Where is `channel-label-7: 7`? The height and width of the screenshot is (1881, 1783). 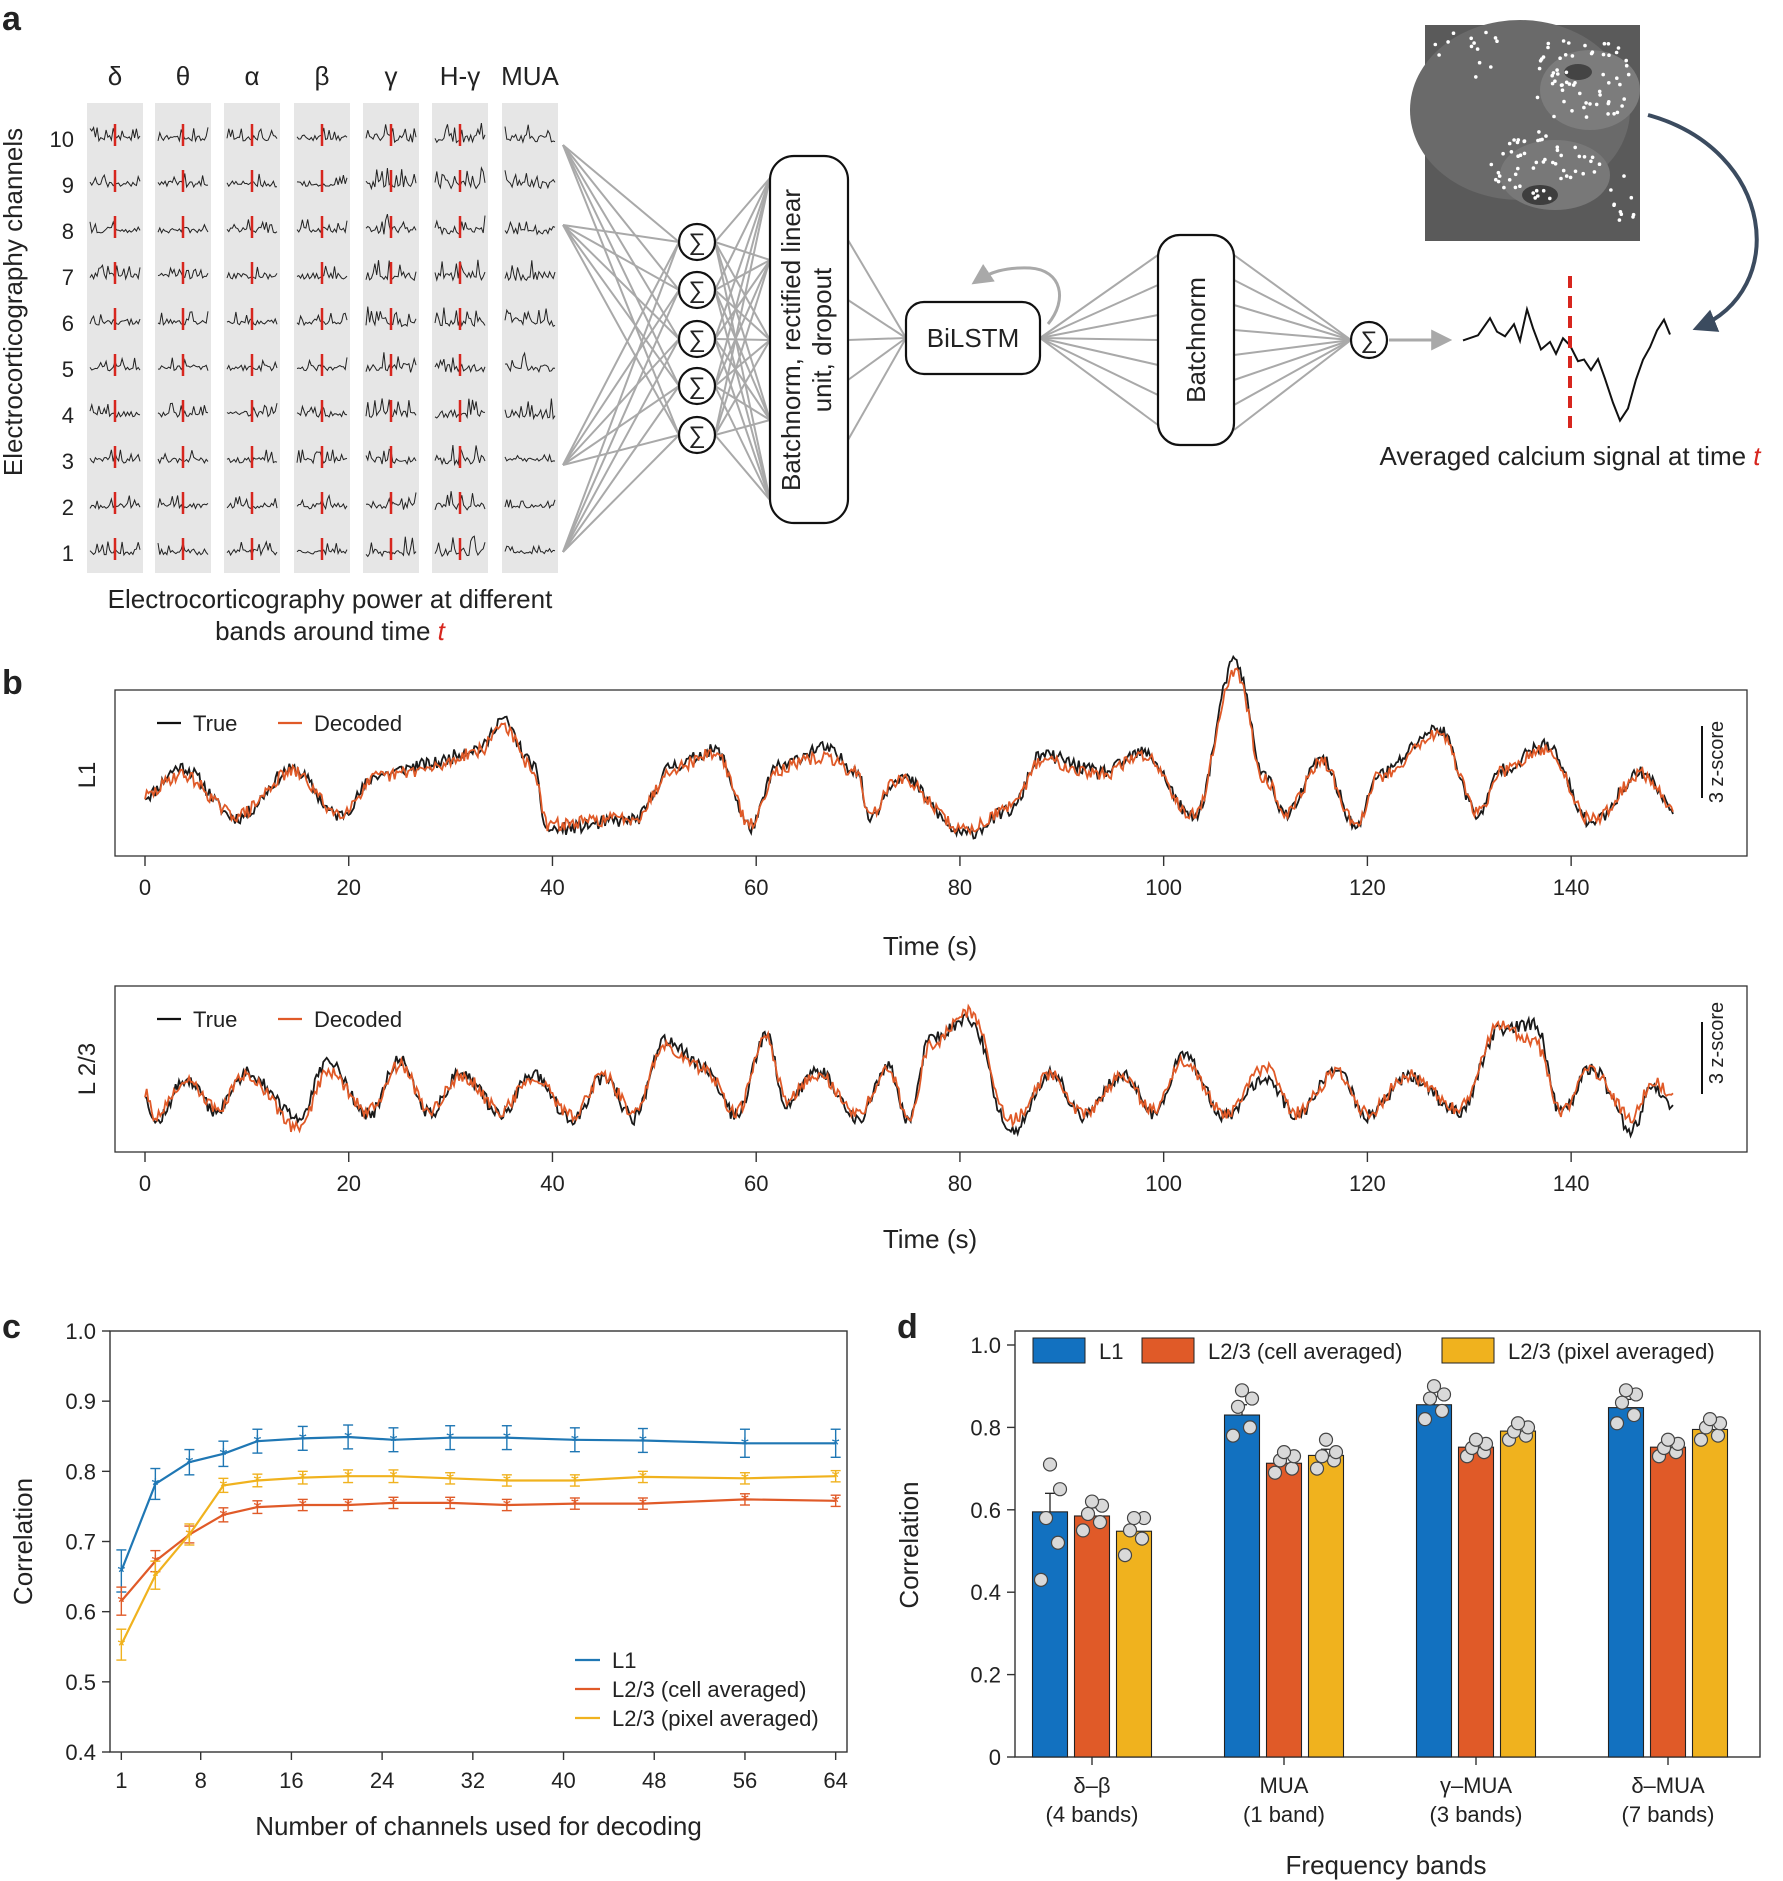 channel-label-7: 7 is located at coordinates (68, 277).